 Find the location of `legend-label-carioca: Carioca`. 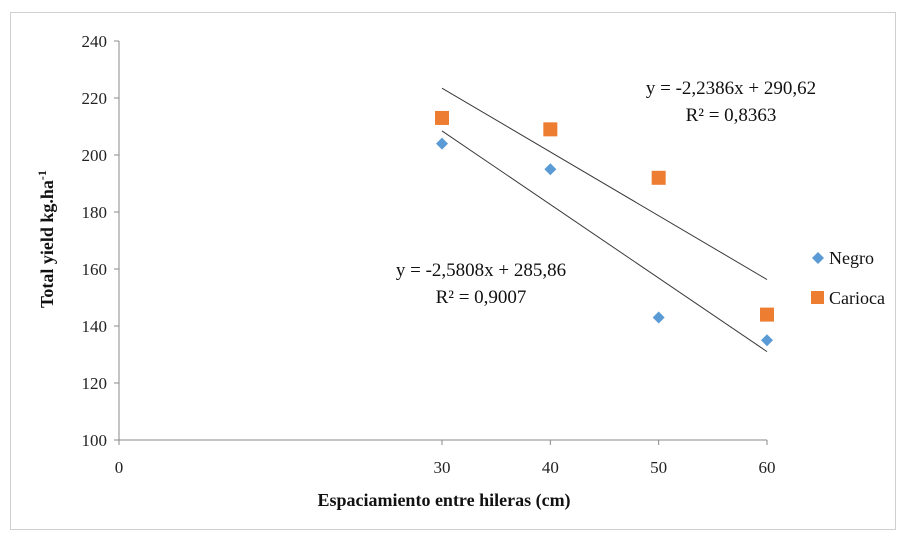

legend-label-carioca: Carioca is located at coordinates (857, 298).